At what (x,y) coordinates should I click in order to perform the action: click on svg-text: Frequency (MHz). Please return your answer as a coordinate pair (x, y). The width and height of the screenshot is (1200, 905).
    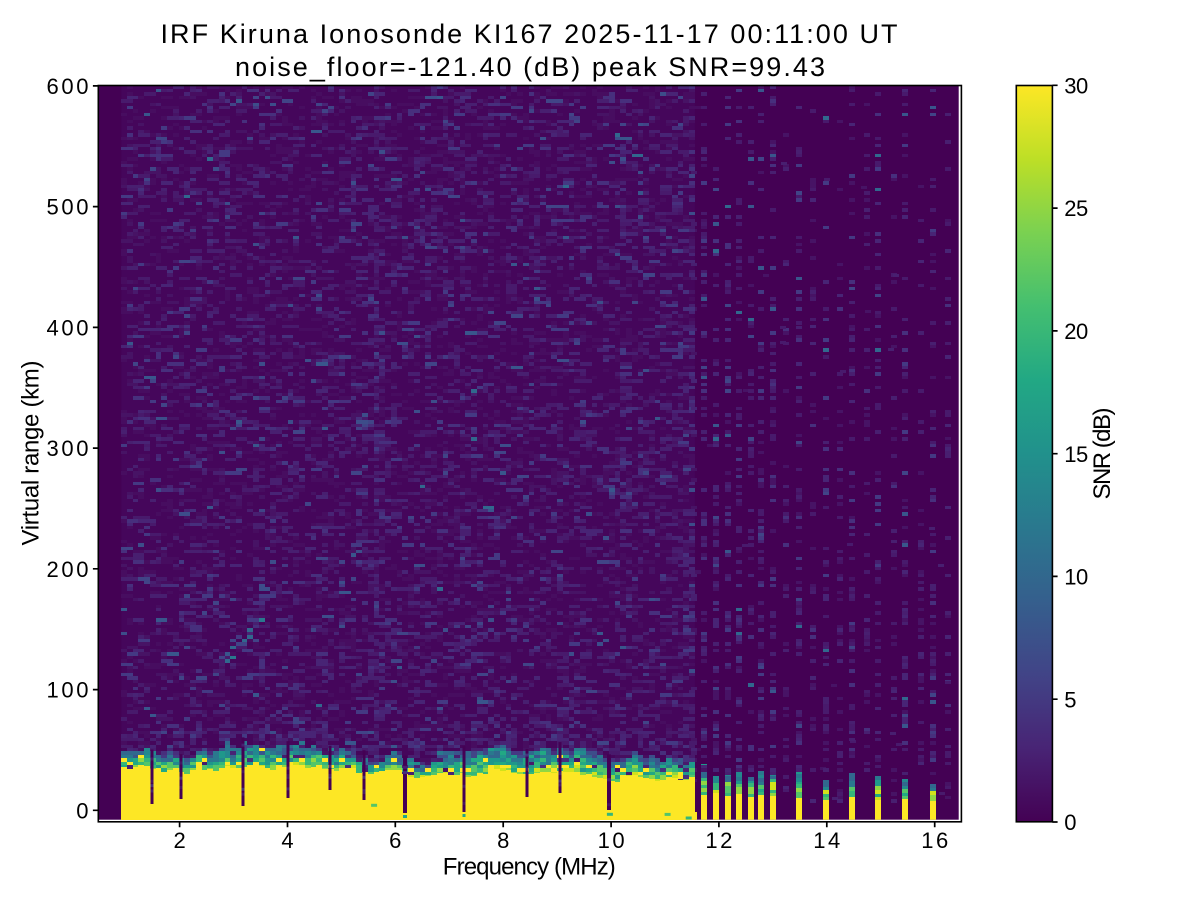
    Looking at the image, I should click on (529, 867).